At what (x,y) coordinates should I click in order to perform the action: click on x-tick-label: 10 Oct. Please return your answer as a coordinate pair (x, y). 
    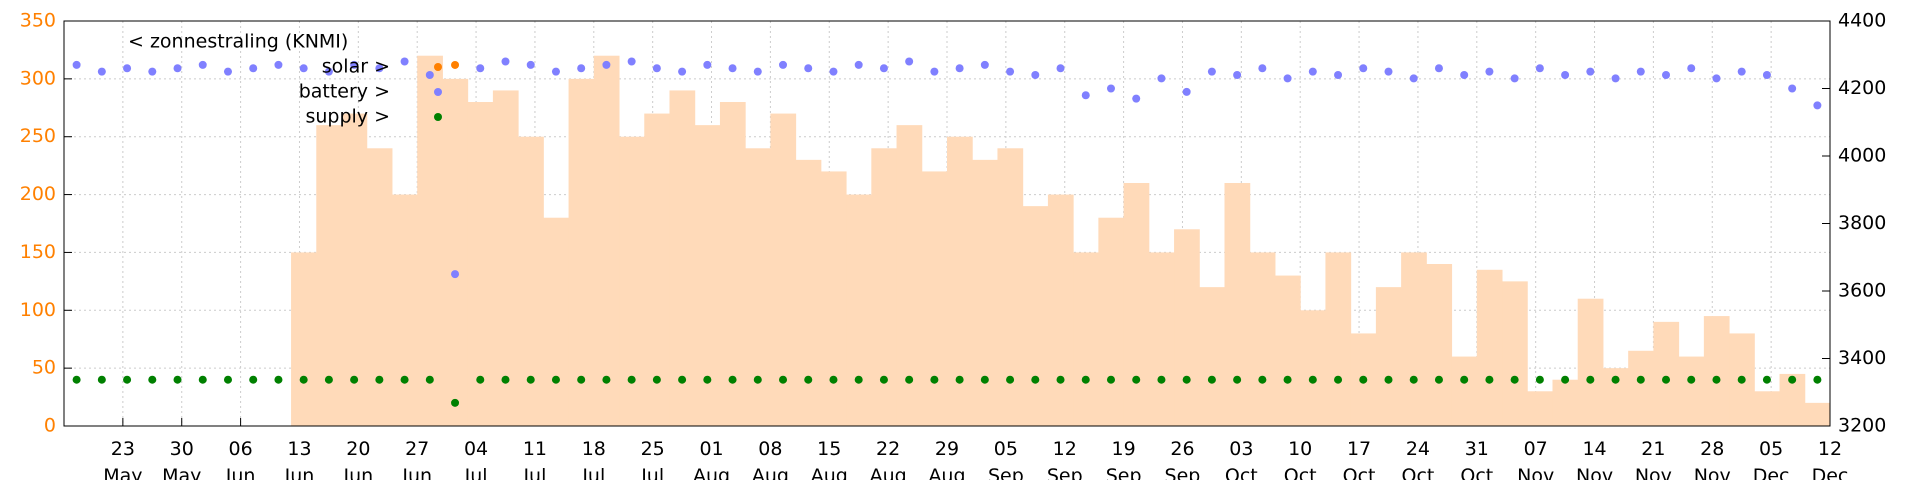
    Looking at the image, I should click on (1300, 459).